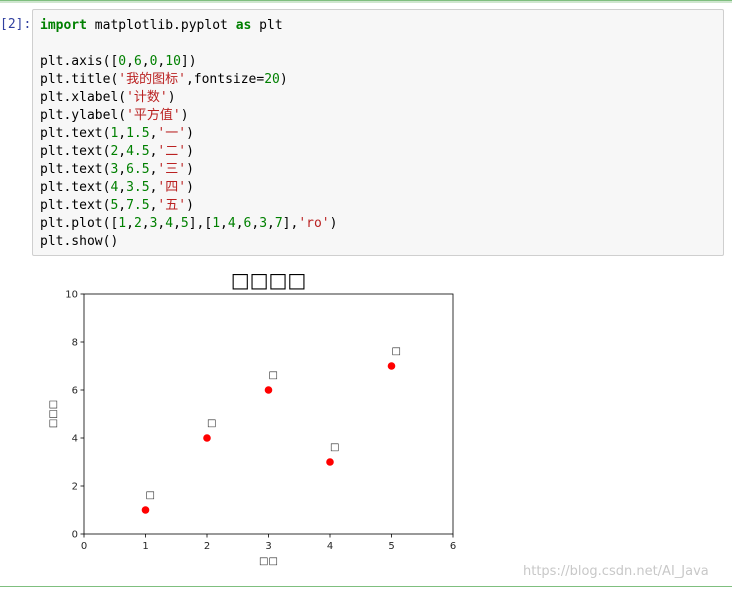 This screenshot has height=591, width=732. I want to click on code-token: 0, so click(153, 61).